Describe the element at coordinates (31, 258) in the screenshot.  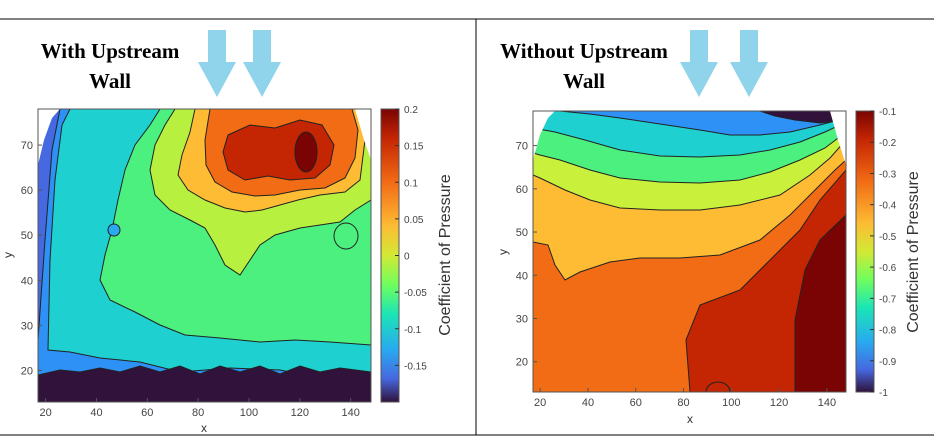
I see `left-y-ticks: 20 30 40 50 60 70` at that location.